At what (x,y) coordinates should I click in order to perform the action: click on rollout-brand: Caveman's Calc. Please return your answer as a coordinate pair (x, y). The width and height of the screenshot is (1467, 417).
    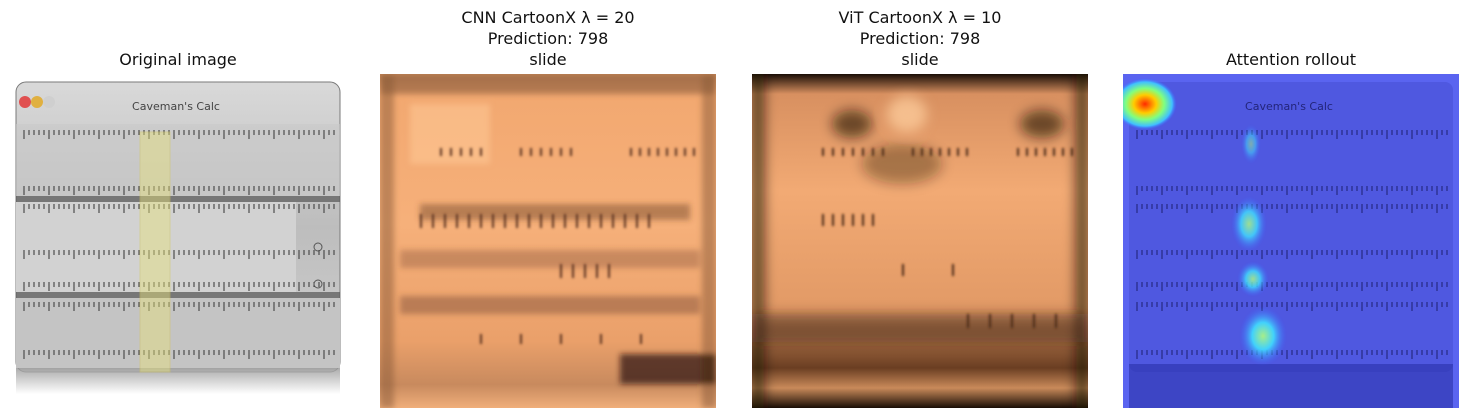
    Looking at the image, I should click on (1289, 106).